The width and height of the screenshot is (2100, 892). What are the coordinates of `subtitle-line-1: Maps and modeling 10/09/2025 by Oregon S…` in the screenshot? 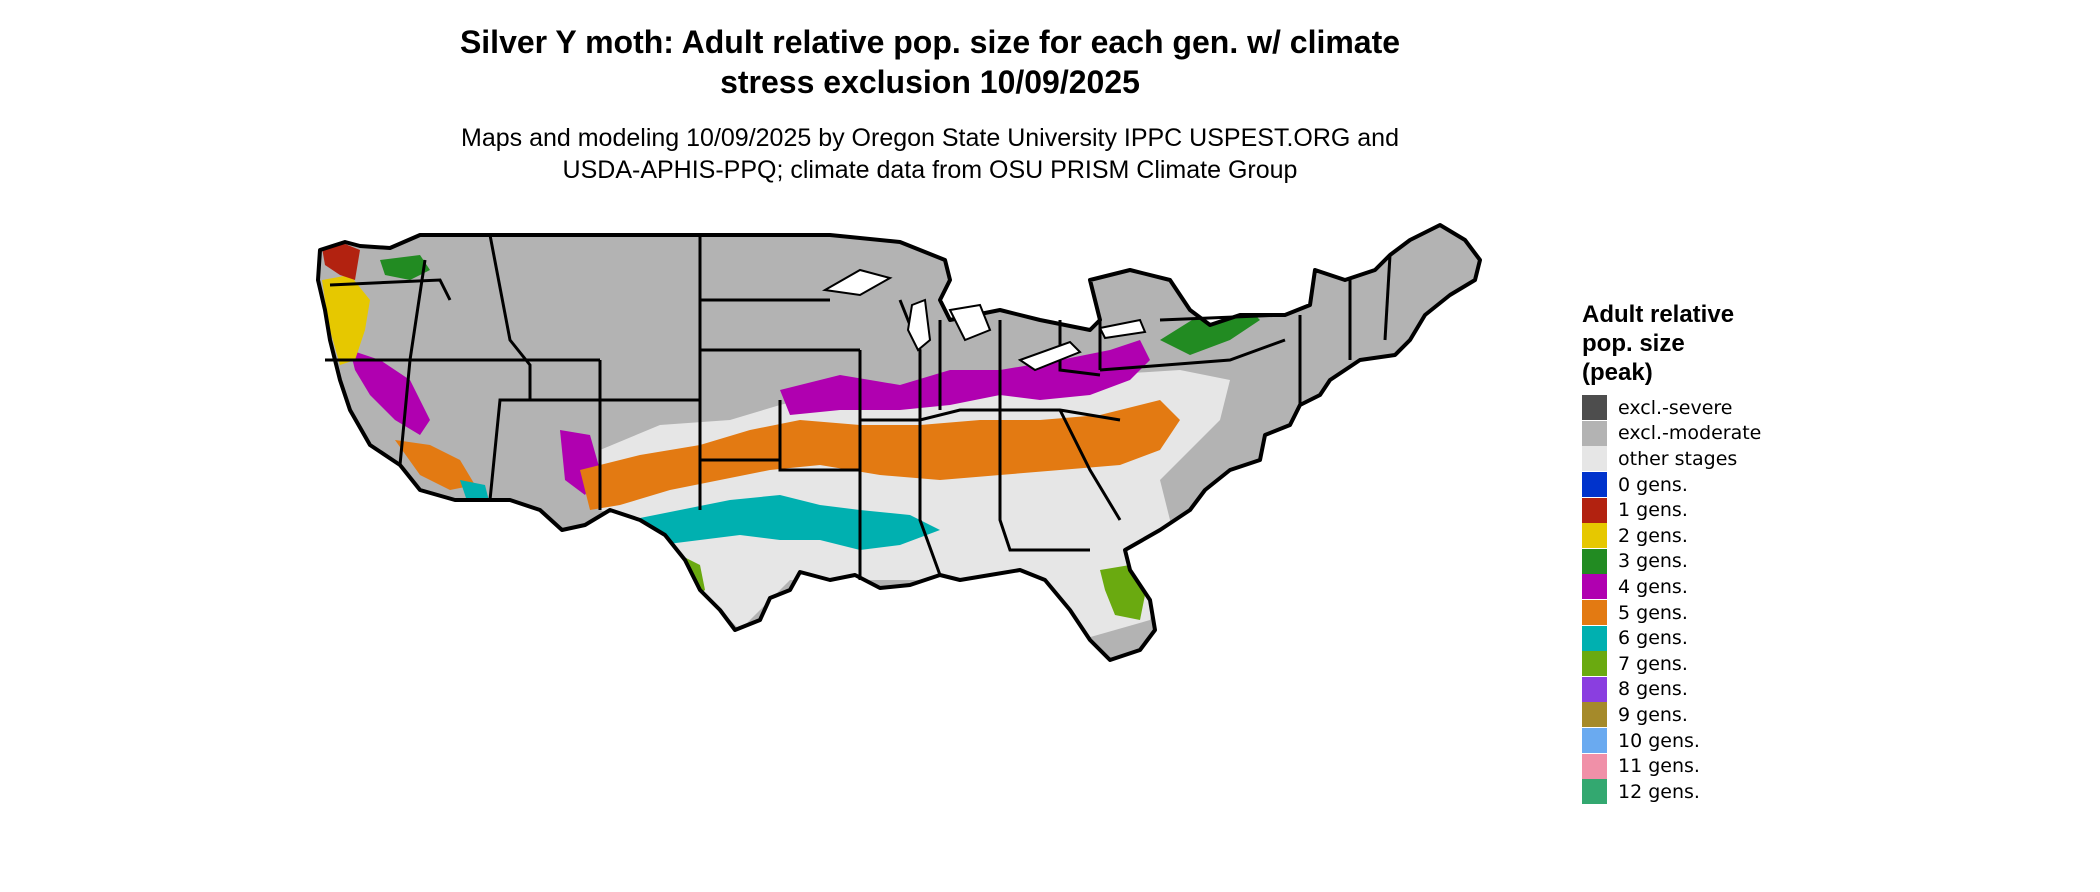 It's located at (930, 138).